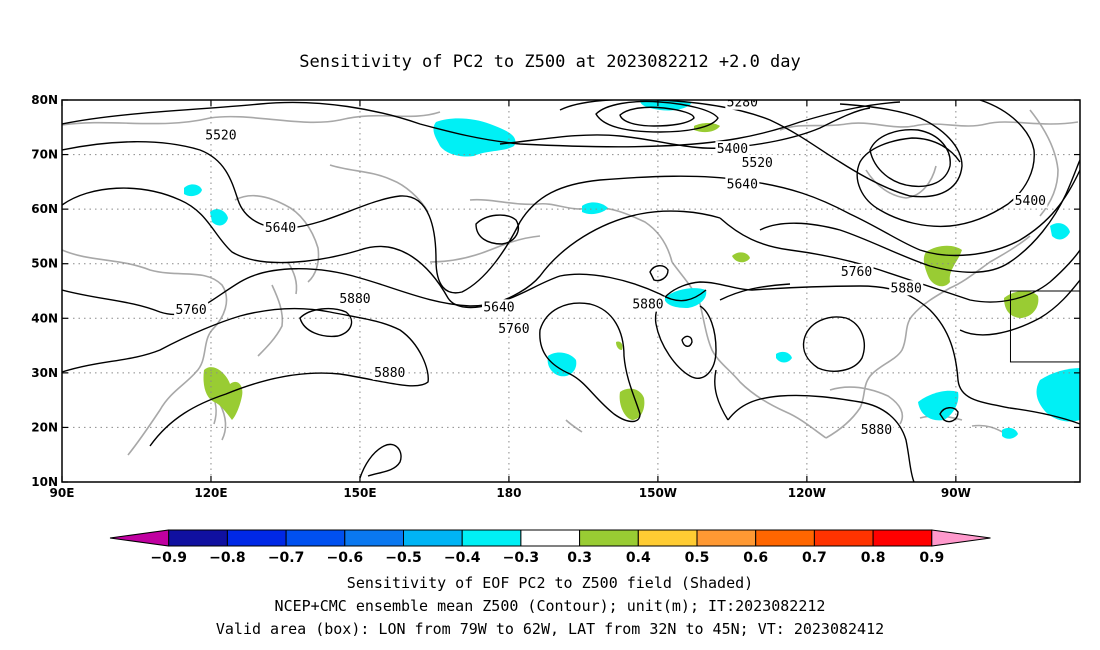  What do you see at coordinates (331, 223) in the screenshot?
I see `coastline-kamchatka-okhotsk` at bounding box center [331, 223].